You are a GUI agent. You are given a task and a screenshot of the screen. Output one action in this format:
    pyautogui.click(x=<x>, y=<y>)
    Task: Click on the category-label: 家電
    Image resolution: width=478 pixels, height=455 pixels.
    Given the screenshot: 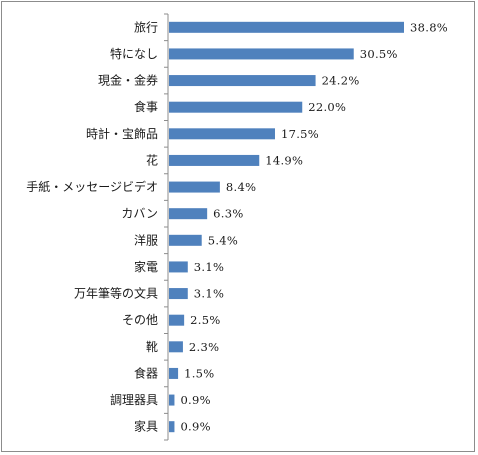 What is the action you would take?
    pyautogui.click(x=146, y=266)
    